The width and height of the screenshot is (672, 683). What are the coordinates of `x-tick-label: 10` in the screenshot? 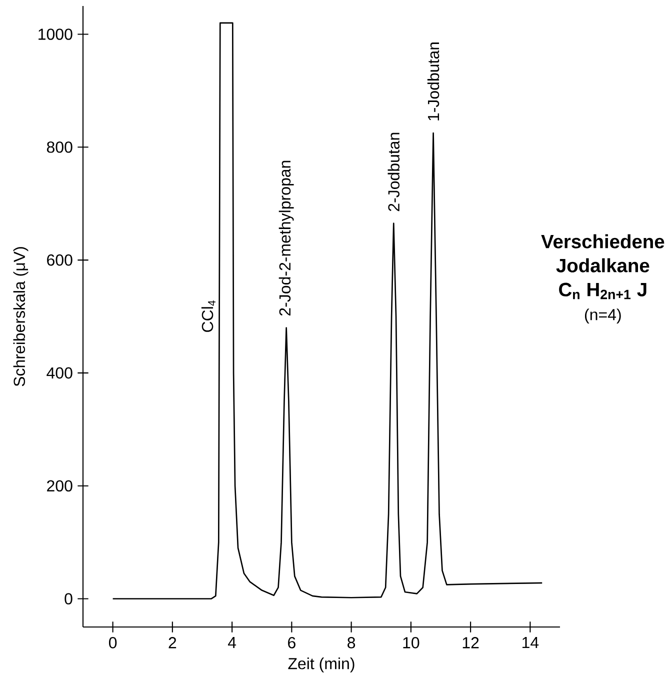 It's located at (411, 642).